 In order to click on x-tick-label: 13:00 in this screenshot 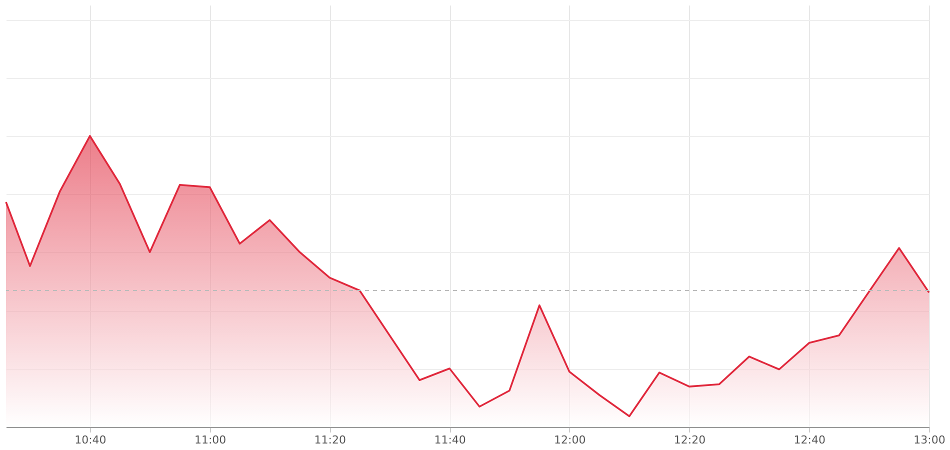, I will do `click(930, 440)`.